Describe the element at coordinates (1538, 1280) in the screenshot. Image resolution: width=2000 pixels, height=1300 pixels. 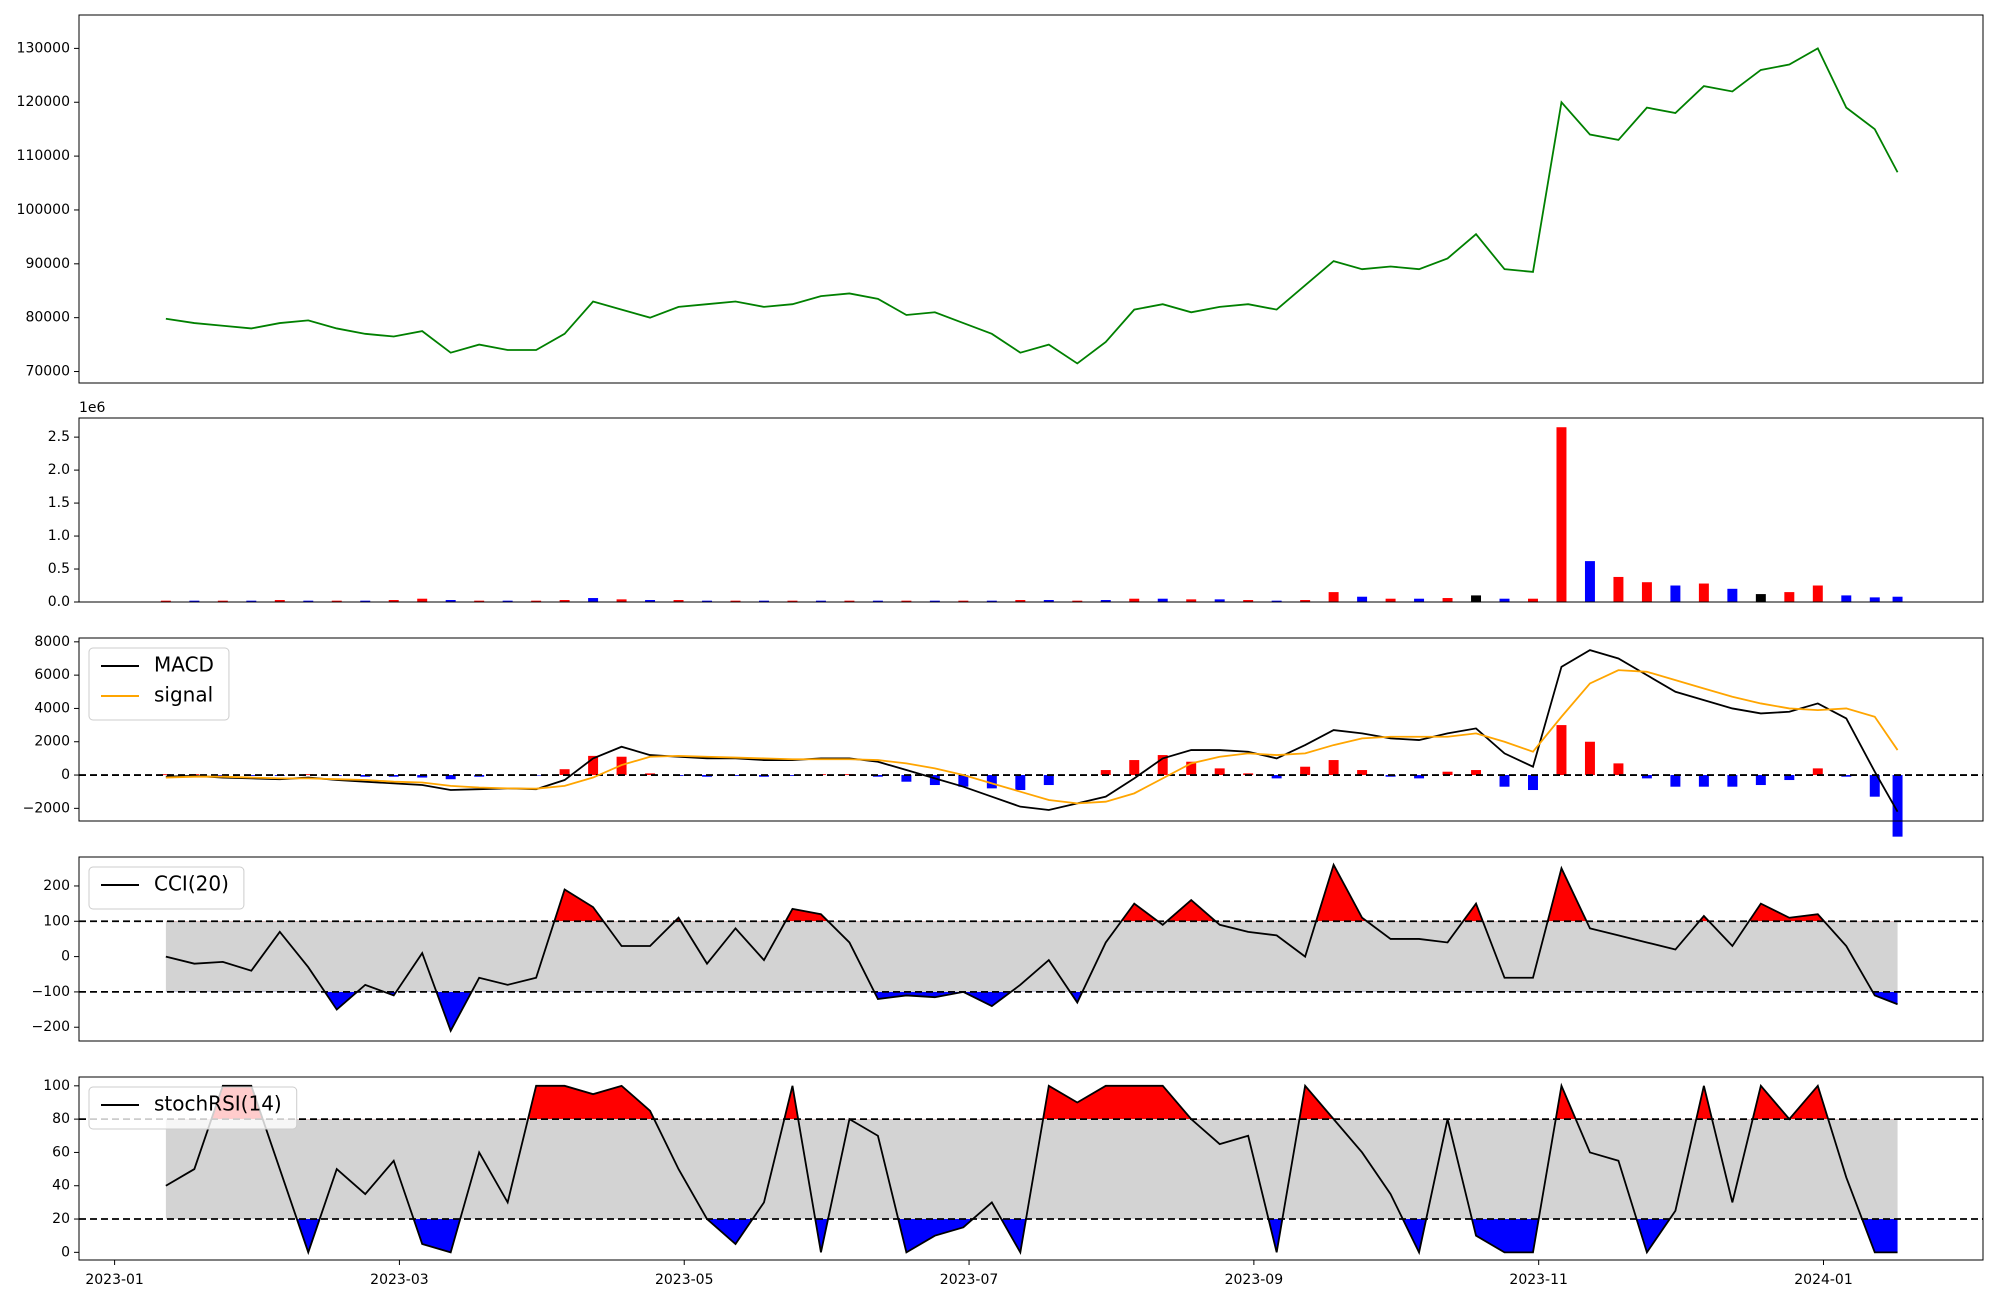
I see `x-tick-label: 2023-11` at that location.